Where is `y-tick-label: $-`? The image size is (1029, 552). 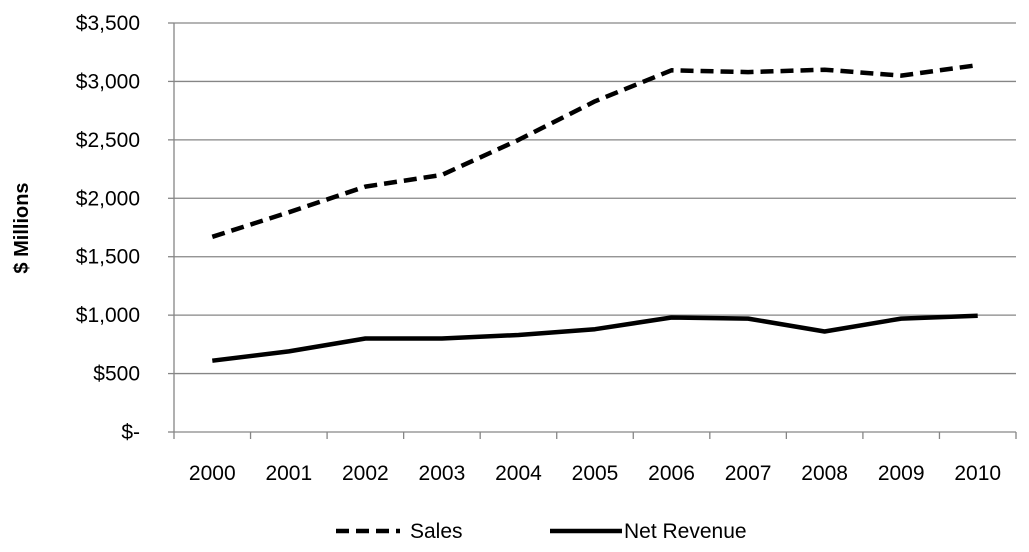
y-tick-label: $- is located at coordinates (130, 432).